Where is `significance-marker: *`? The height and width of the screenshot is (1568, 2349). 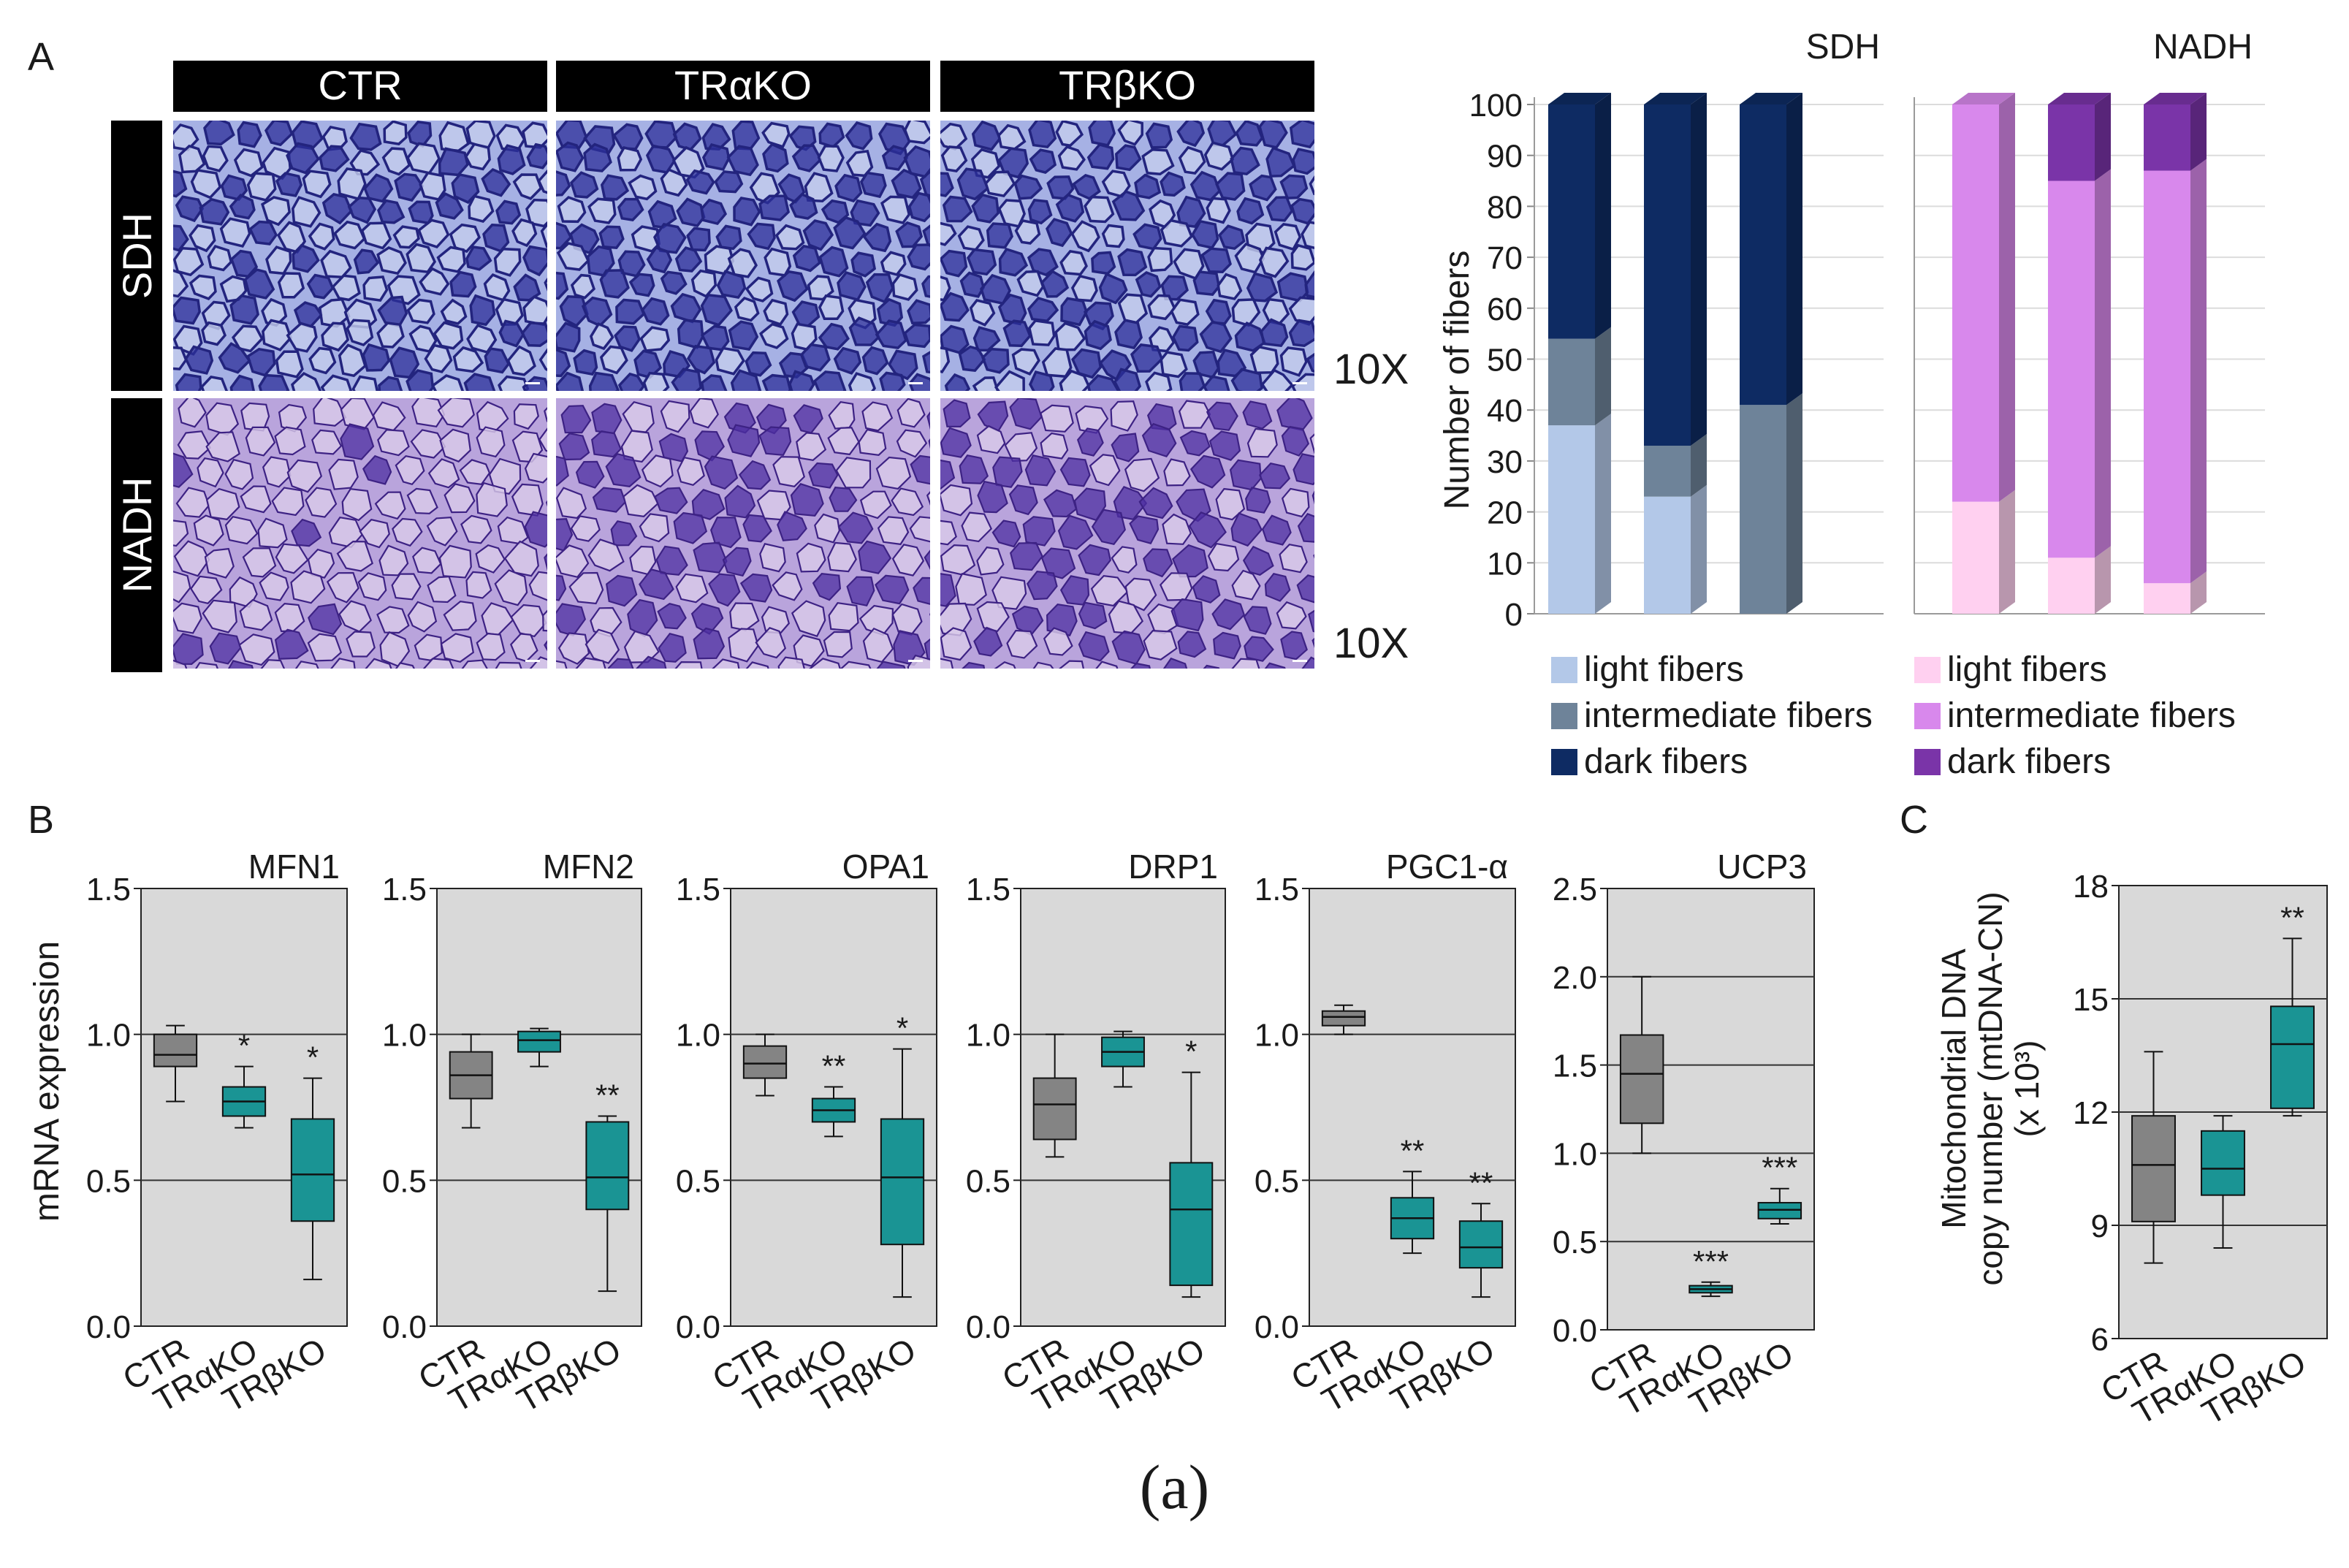
significance-marker: * is located at coordinates (244, 1046).